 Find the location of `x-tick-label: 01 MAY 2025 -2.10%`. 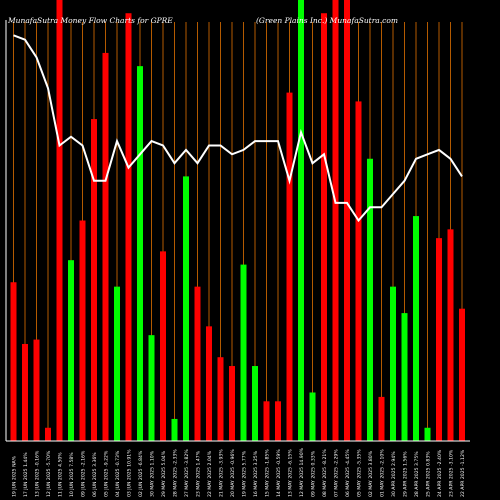

x-tick-label: 01 MAY 2025 -2.10% is located at coordinates (383, 473).